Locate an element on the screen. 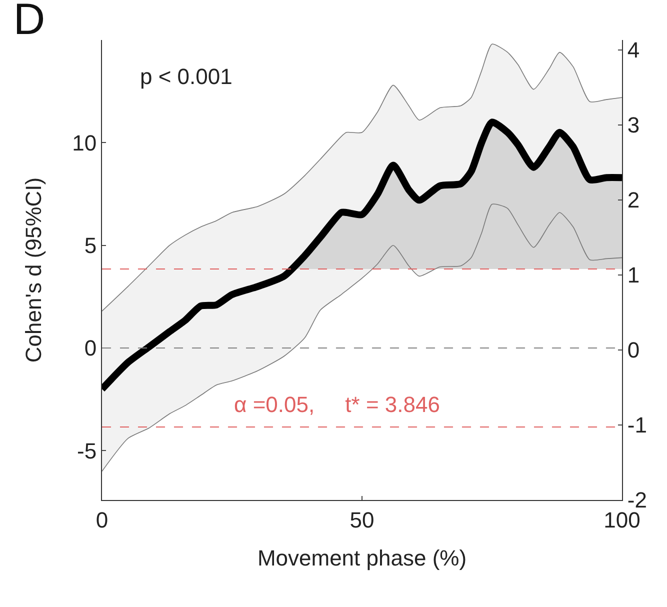 This screenshot has height=607, width=667. chart-title: D is located at coordinates (29, 22).